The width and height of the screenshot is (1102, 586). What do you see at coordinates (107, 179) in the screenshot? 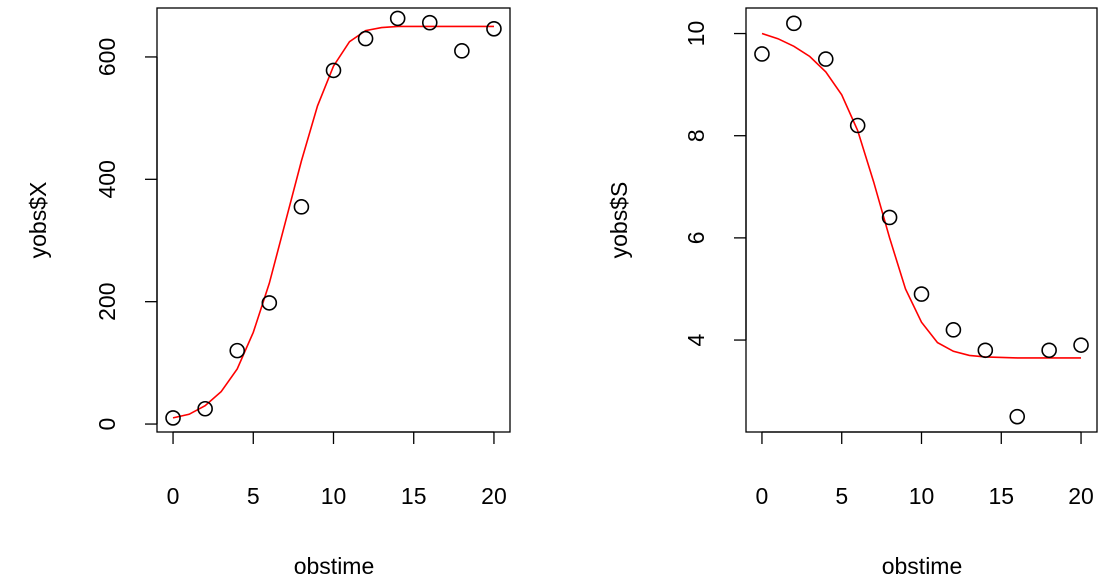
I see `y-tick-label: 400` at bounding box center [107, 179].